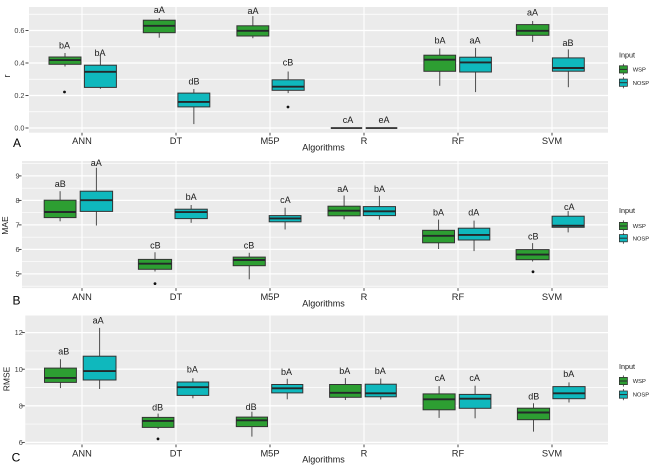  What do you see at coordinates (19, 369) in the screenshot?
I see `svg-text: 10` at bounding box center [19, 369].